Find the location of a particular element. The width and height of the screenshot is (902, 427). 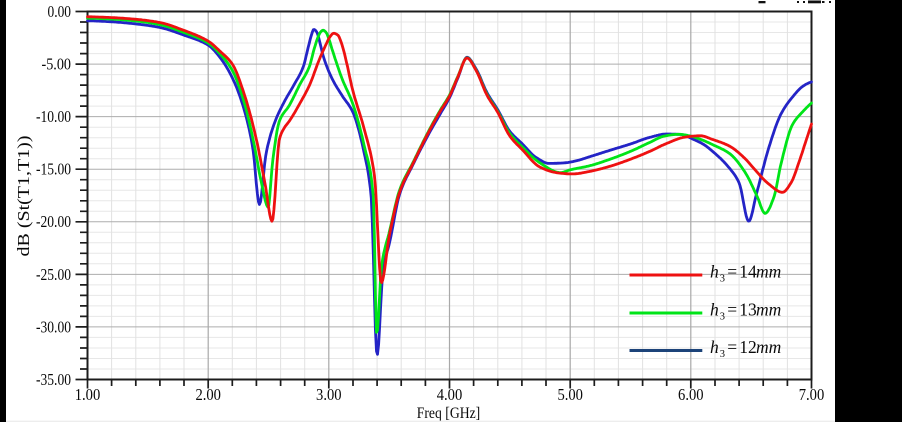

svg-text: -15.00 is located at coordinates (53, 169).